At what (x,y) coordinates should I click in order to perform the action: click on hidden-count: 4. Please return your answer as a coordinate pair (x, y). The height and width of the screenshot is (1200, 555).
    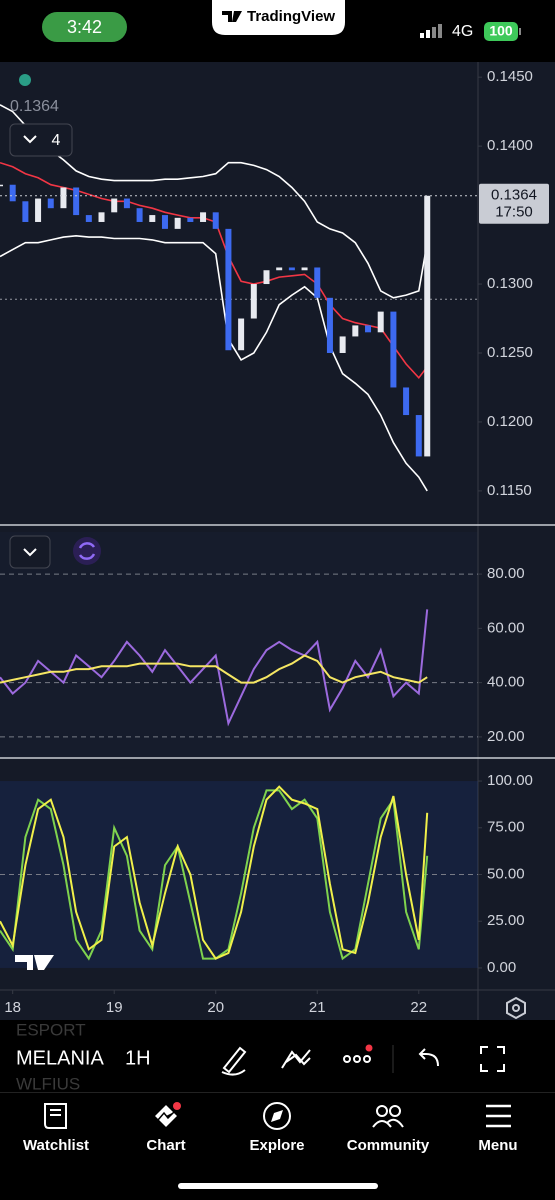
    Looking at the image, I should click on (56, 140).